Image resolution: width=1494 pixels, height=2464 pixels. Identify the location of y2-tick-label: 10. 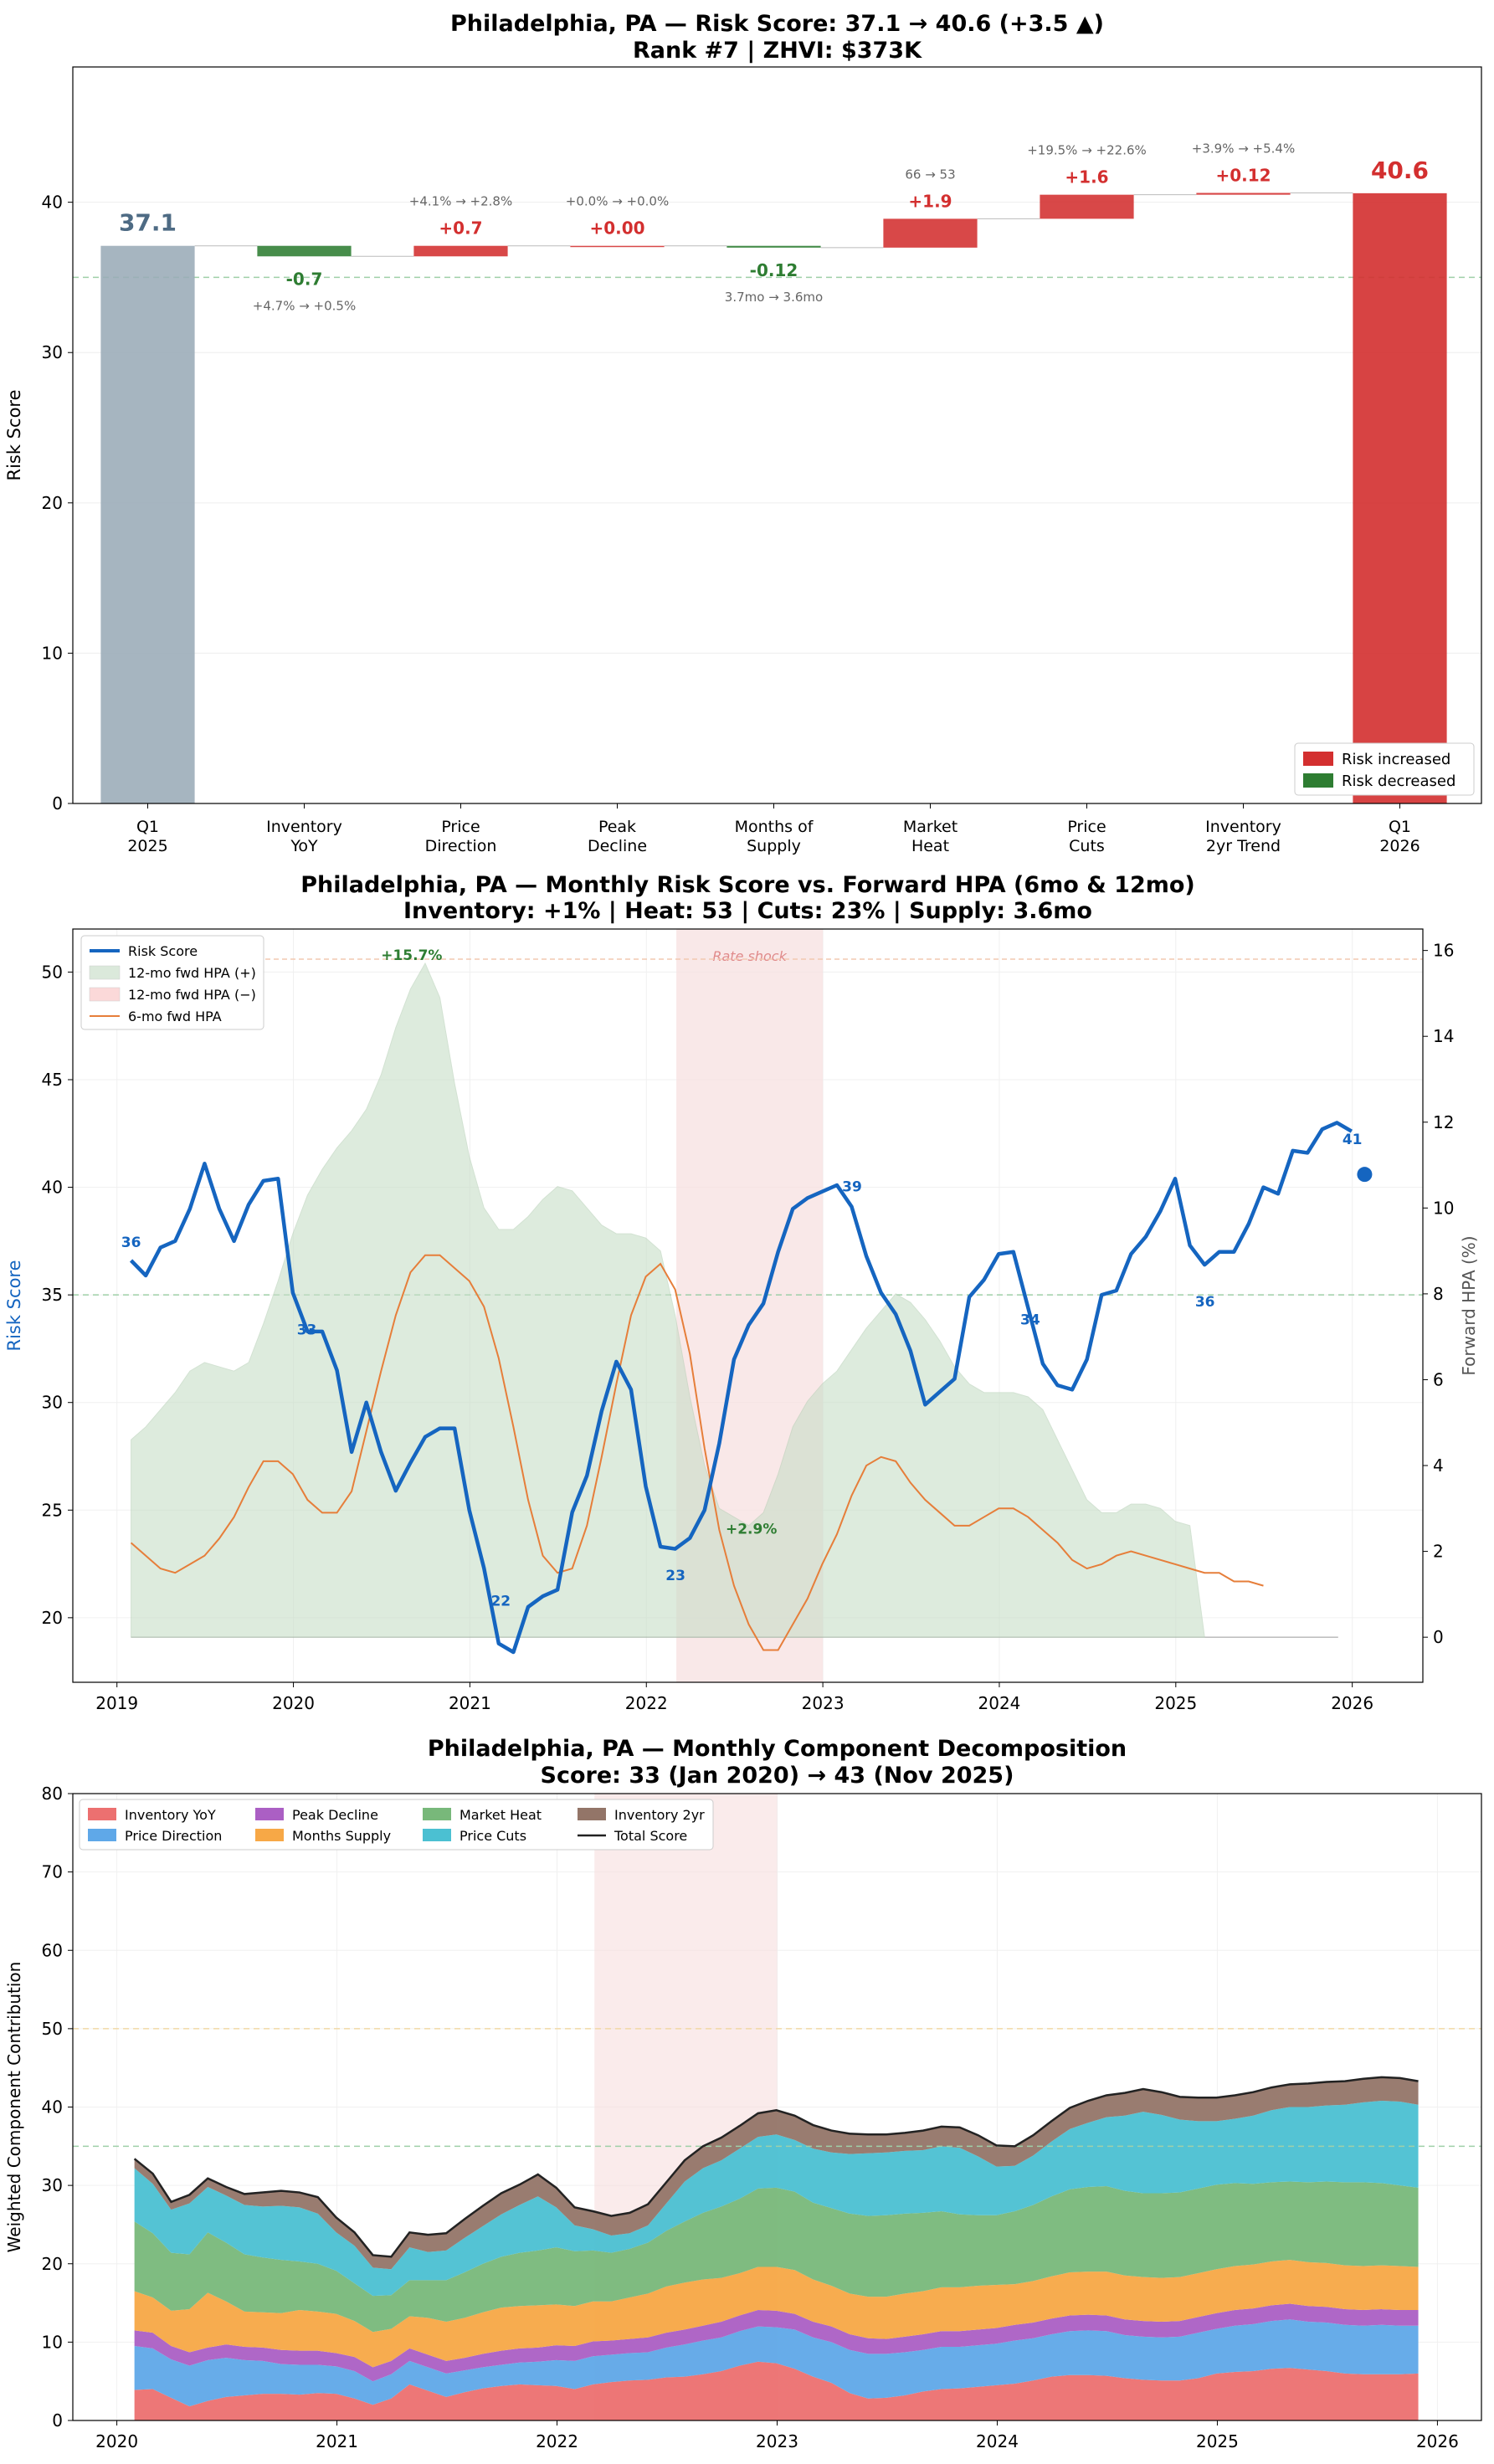
(1443, 1208).